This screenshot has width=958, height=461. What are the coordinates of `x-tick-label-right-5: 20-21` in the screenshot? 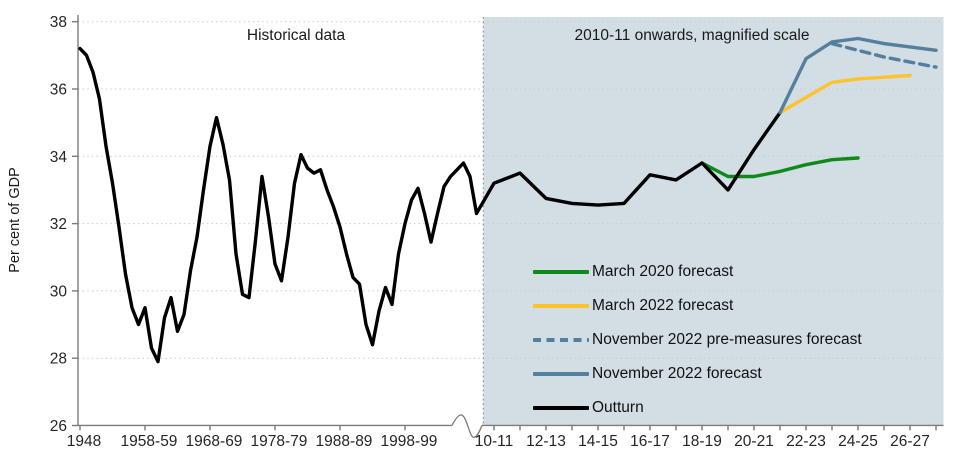 It's located at (754, 441).